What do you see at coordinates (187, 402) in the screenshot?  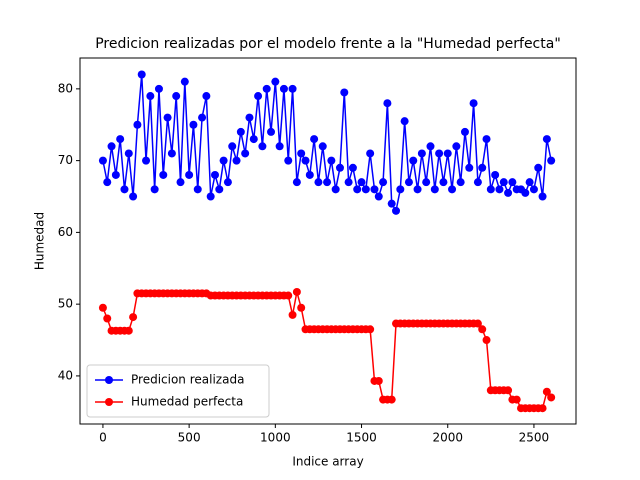 I see `legend-label: Humedad perfecta` at bounding box center [187, 402].